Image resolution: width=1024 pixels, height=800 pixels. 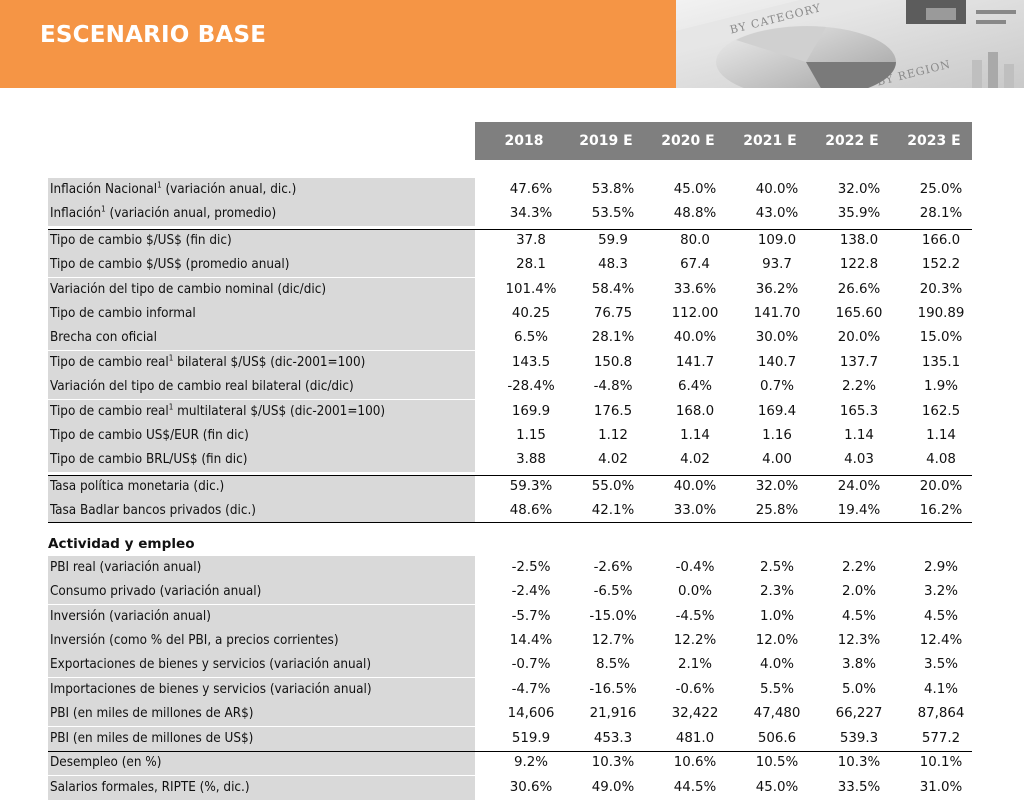 I want to click on table-cell: -5.7%, so click(x=531, y=616).